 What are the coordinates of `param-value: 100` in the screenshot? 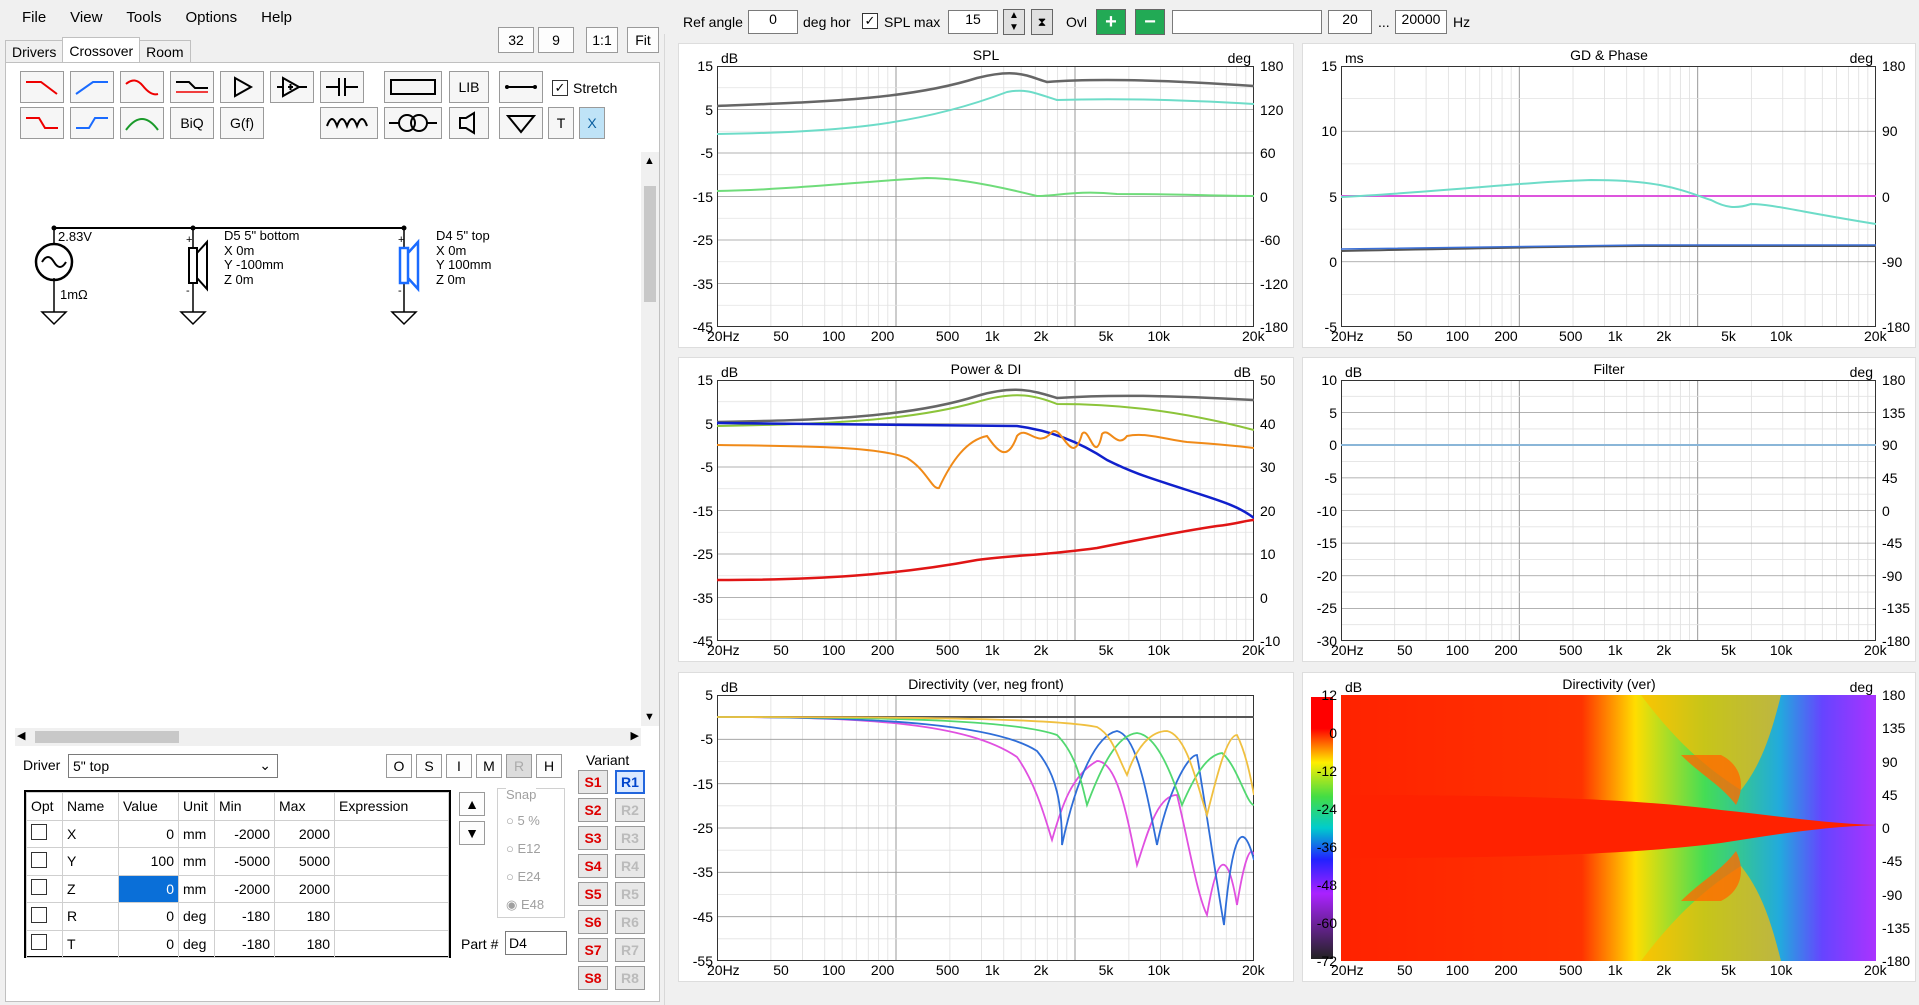 It's located at (148, 861).